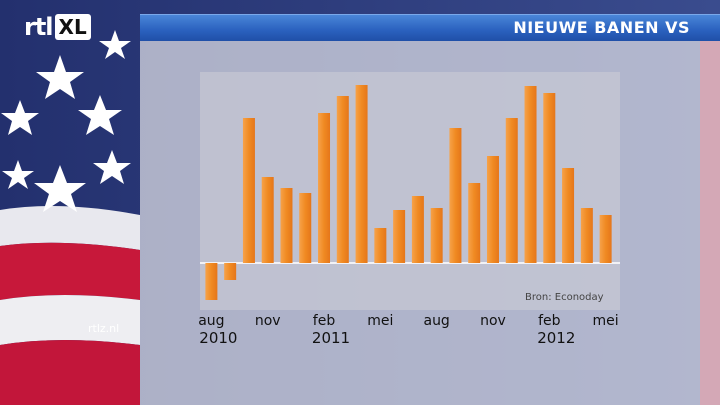 This screenshot has width=720, height=405. What do you see at coordinates (230, 271) in the screenshot?
I see `bar-sep-2010` at bounding box center [230, 271].